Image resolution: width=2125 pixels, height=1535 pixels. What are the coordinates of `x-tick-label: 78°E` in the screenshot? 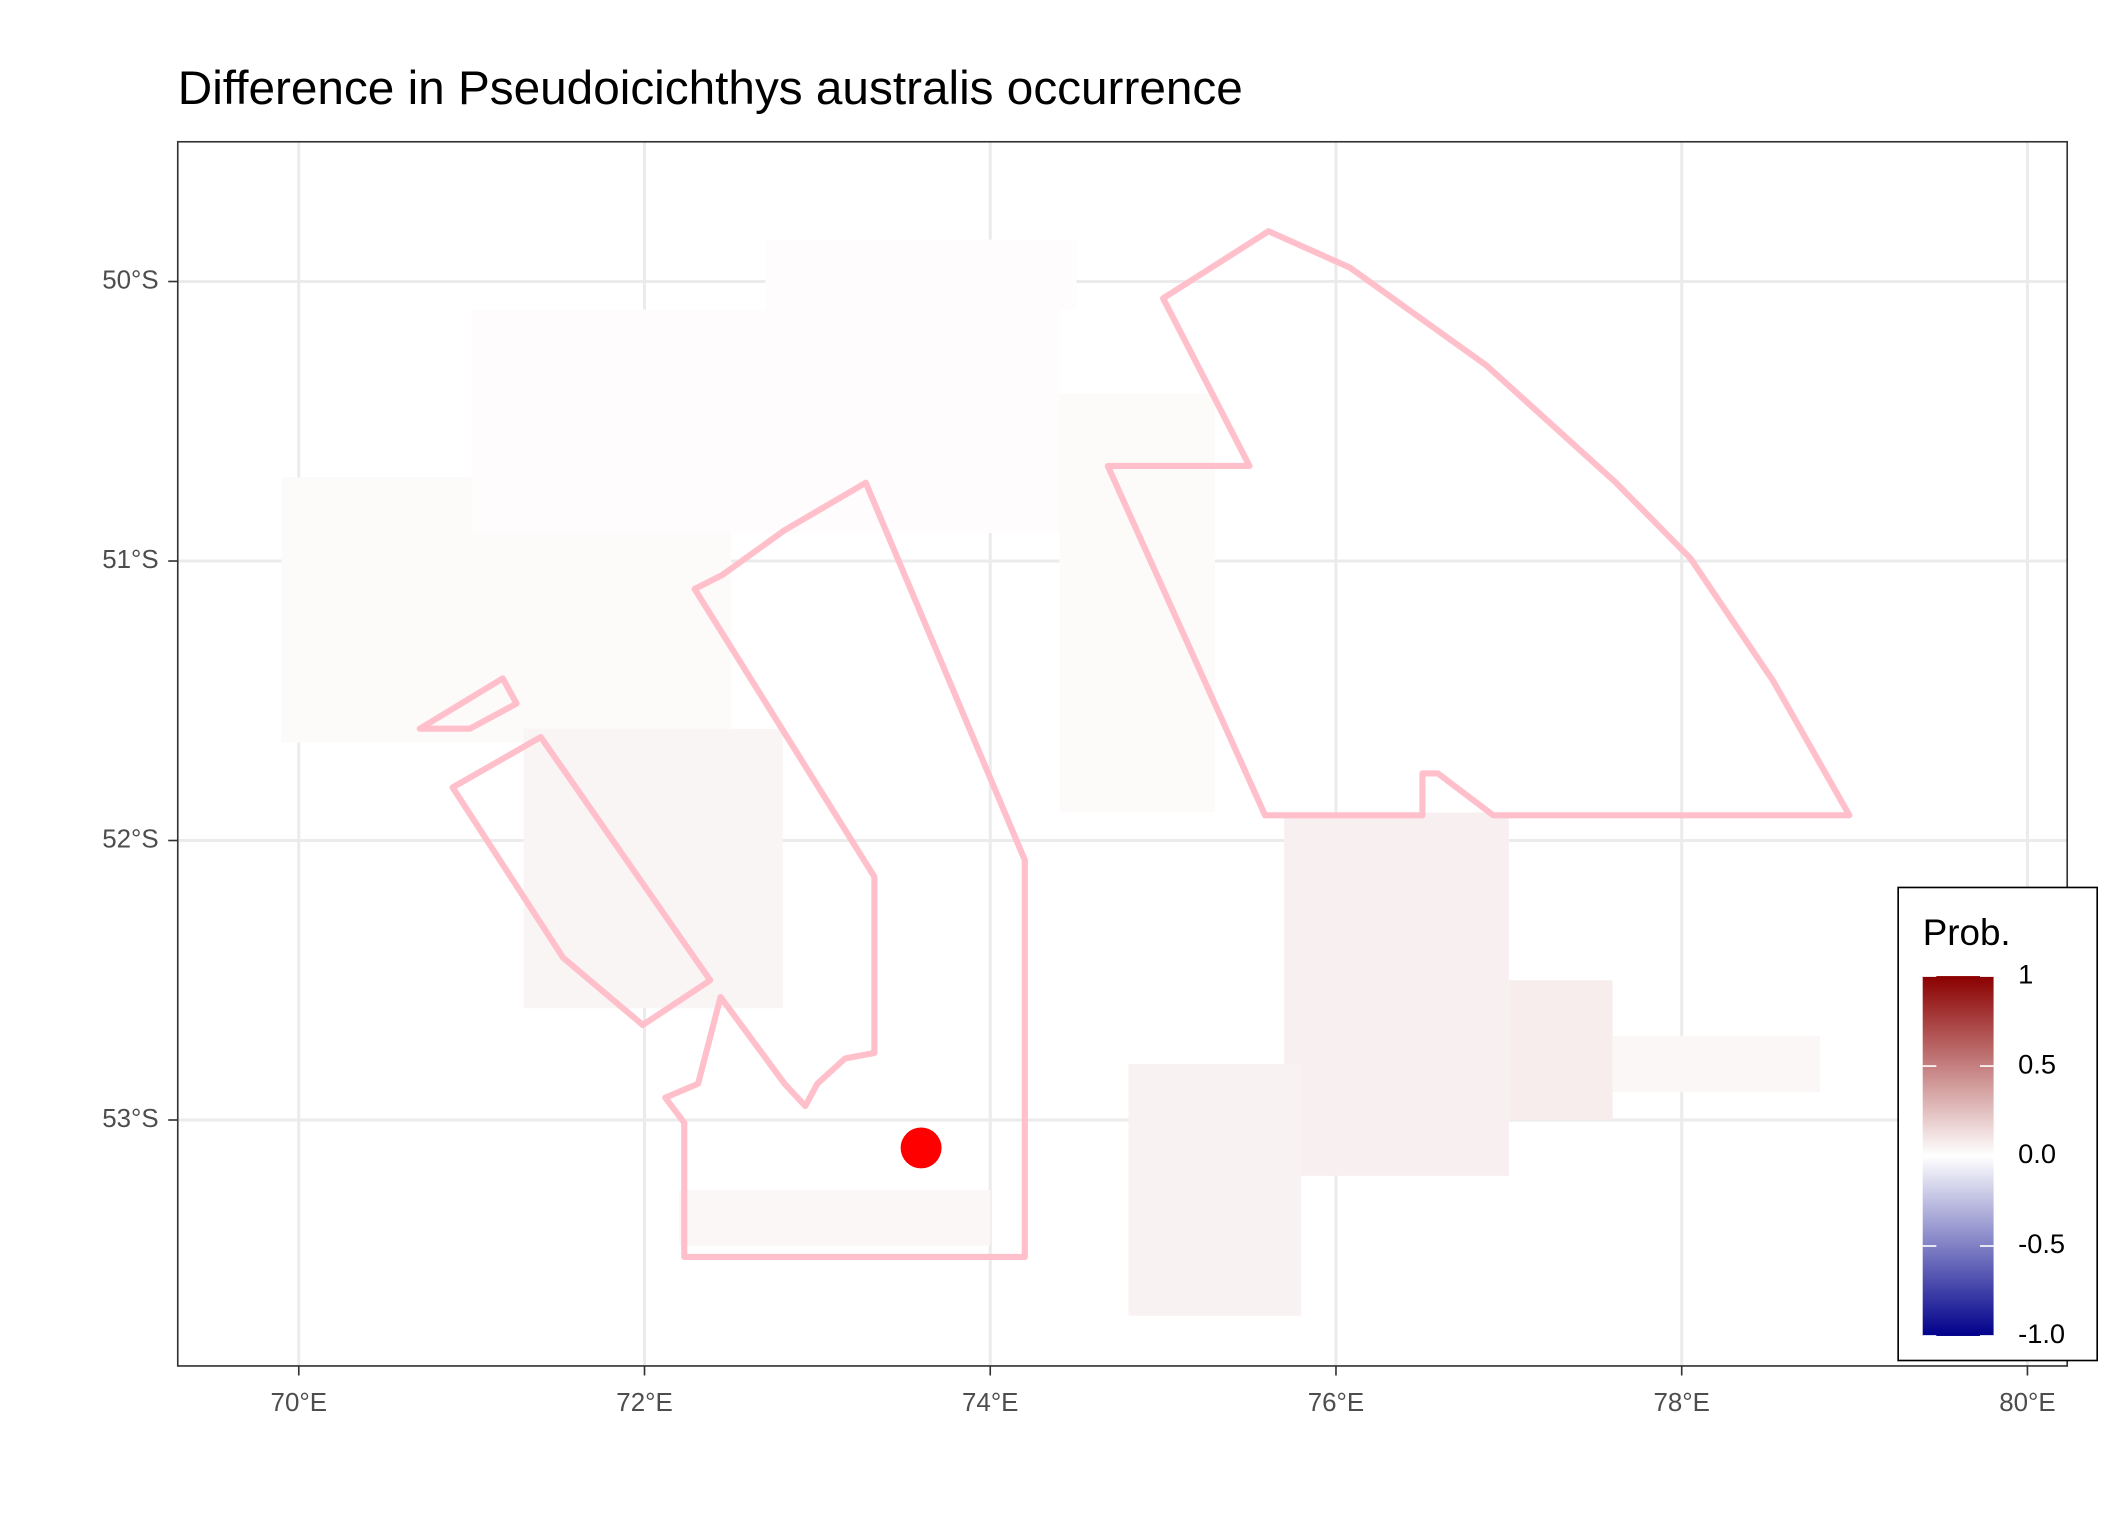 It's located at (1681, 1403).